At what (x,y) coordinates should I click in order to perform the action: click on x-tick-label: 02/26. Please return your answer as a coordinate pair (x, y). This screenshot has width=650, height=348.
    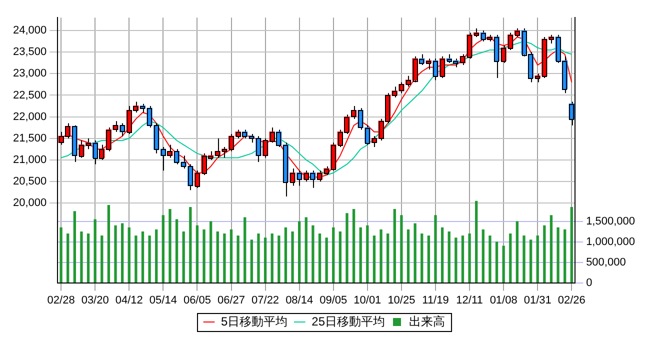
    Looking at the image, I should click on (572, 300).